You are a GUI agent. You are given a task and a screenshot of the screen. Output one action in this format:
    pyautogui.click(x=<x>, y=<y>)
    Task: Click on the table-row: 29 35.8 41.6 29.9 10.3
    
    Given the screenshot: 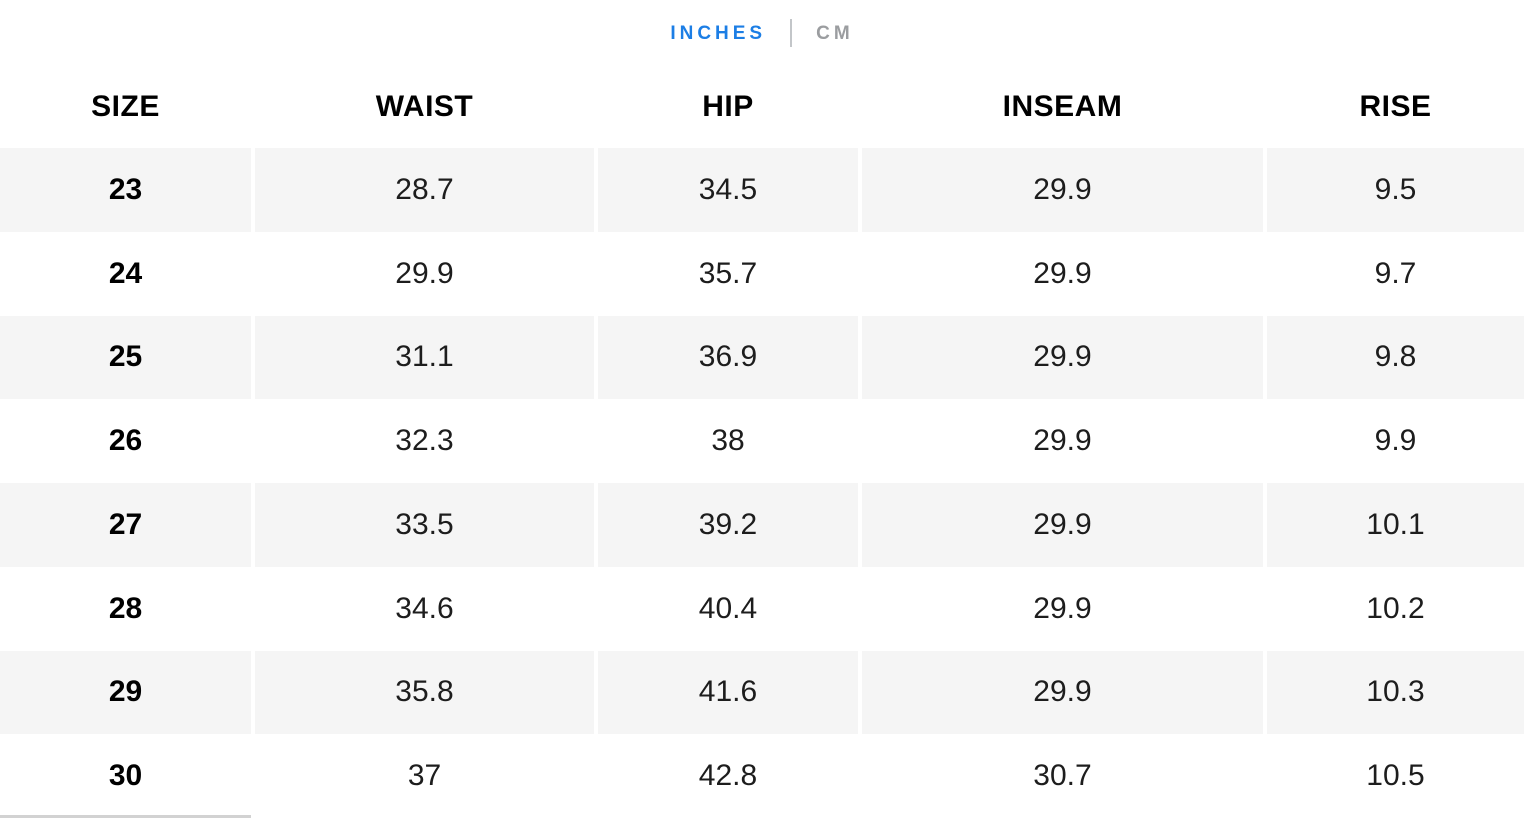 What is the action you would take?
    pyautogui.click(x=762, y=692)
    